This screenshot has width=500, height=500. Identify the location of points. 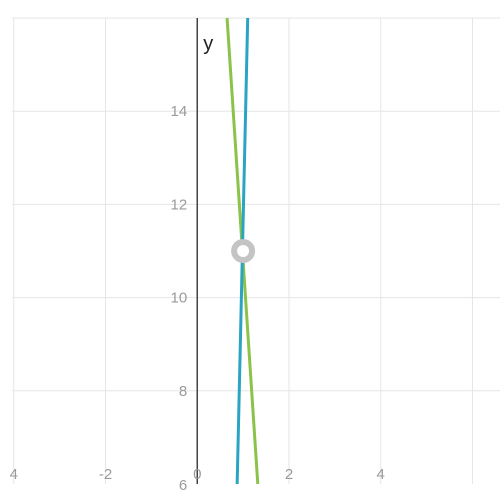
(243, 251).